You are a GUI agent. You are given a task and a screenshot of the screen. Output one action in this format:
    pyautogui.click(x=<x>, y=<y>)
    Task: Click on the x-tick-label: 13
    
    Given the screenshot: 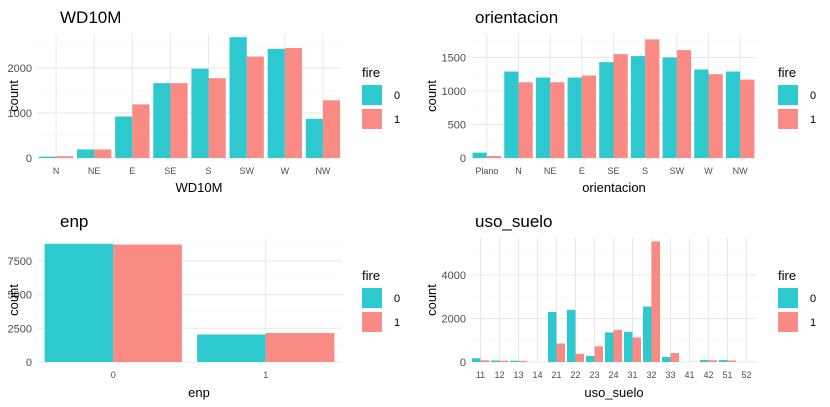 What is the action you would take?
    pyautogui.click(x=518, y=375)
    